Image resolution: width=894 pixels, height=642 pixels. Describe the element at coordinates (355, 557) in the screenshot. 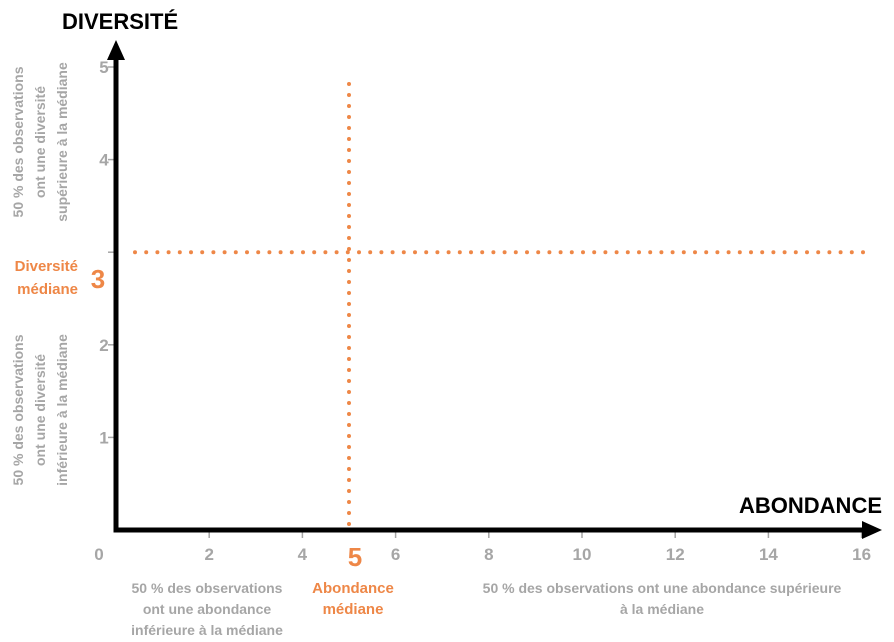

I see `x-median-value: 5` at that location.